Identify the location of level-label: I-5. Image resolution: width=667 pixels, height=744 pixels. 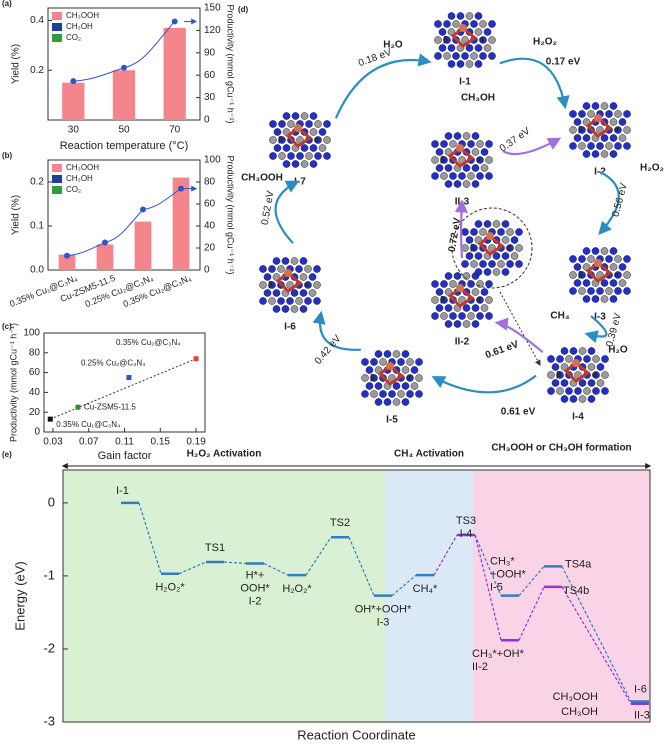
(496, 588).